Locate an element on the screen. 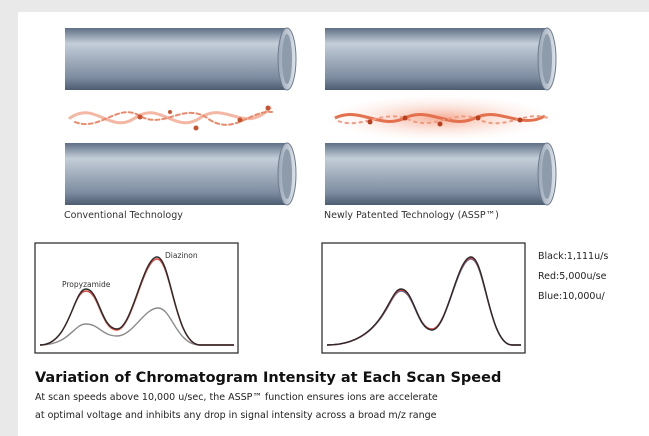 This screenshot has width=649, height=436. legend-entry: Black:1,111u/s is located at coordinates (573, 256).